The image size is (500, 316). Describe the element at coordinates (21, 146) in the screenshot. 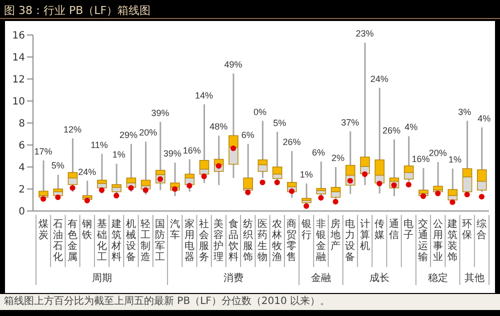

I see `y-tick-label: 6` at that location.